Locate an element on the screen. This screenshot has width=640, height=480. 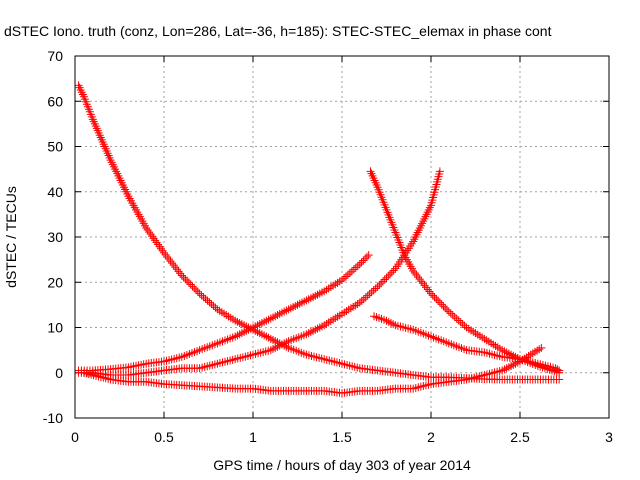
x-axis-label: GPS time / hours of day 303 of year 2014 is located at coordinates (342, 465).